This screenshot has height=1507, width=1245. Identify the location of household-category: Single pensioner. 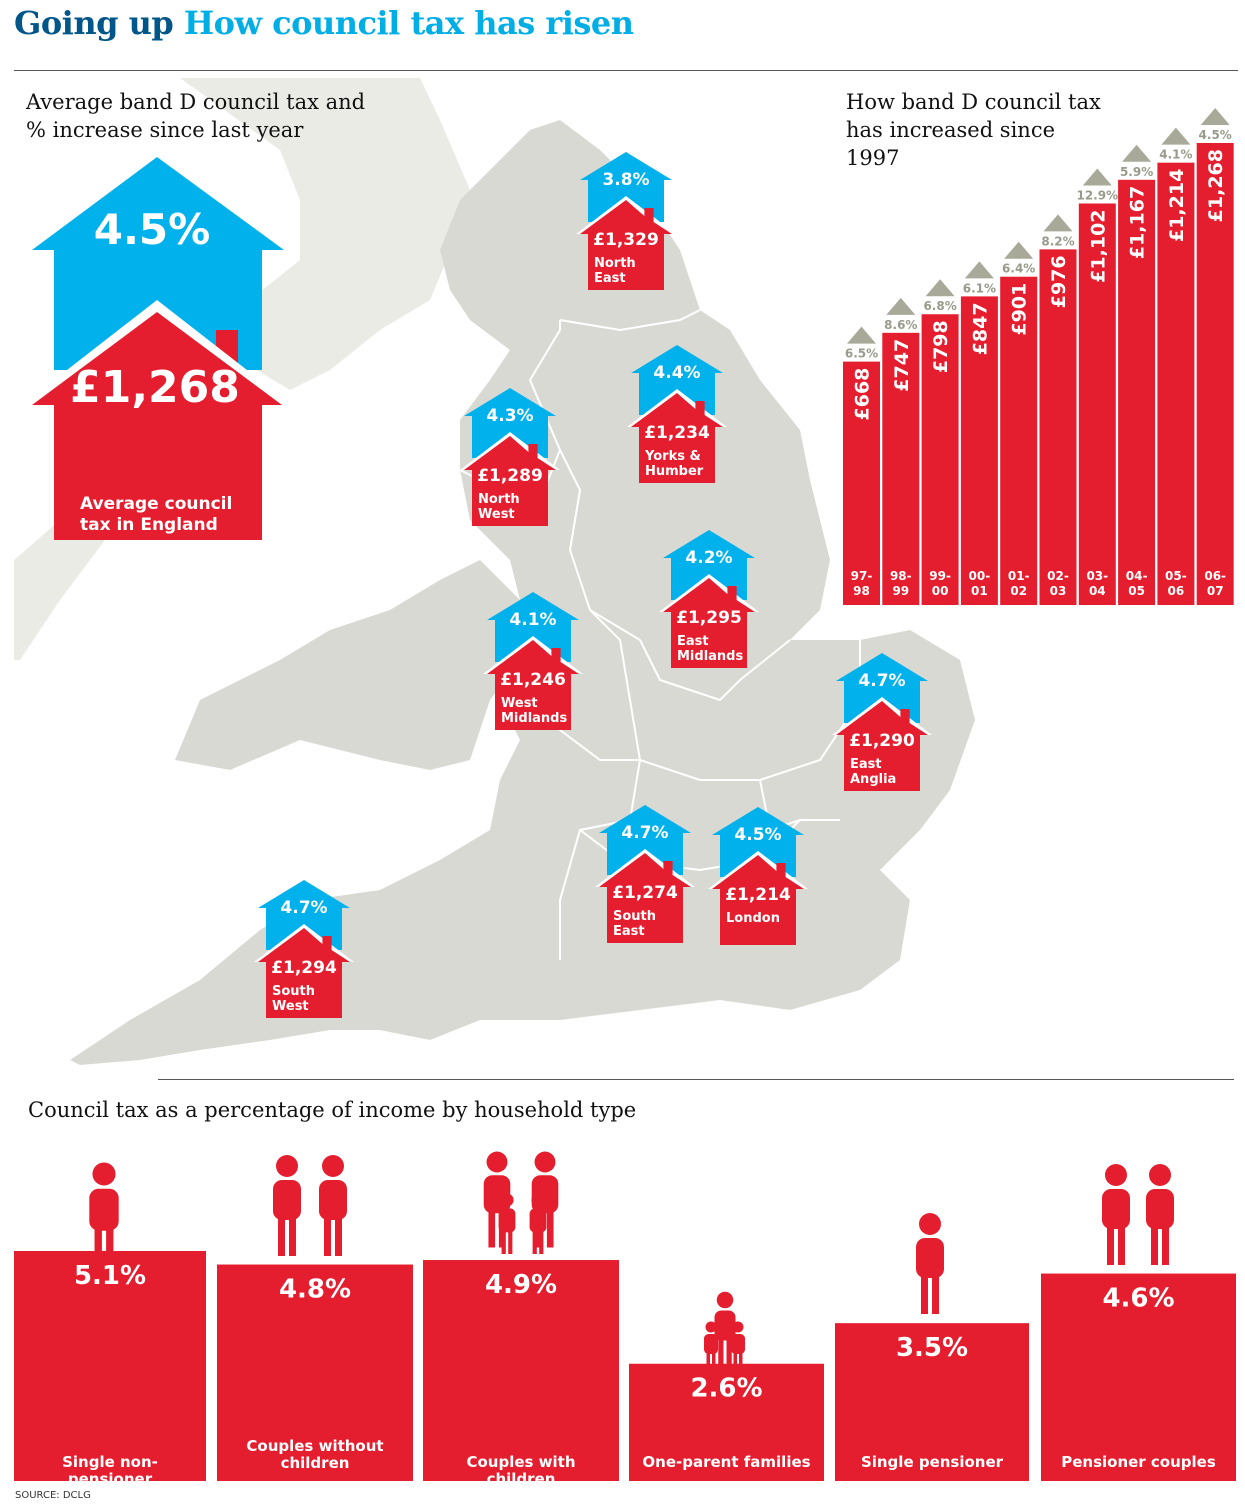
(932, 1462).